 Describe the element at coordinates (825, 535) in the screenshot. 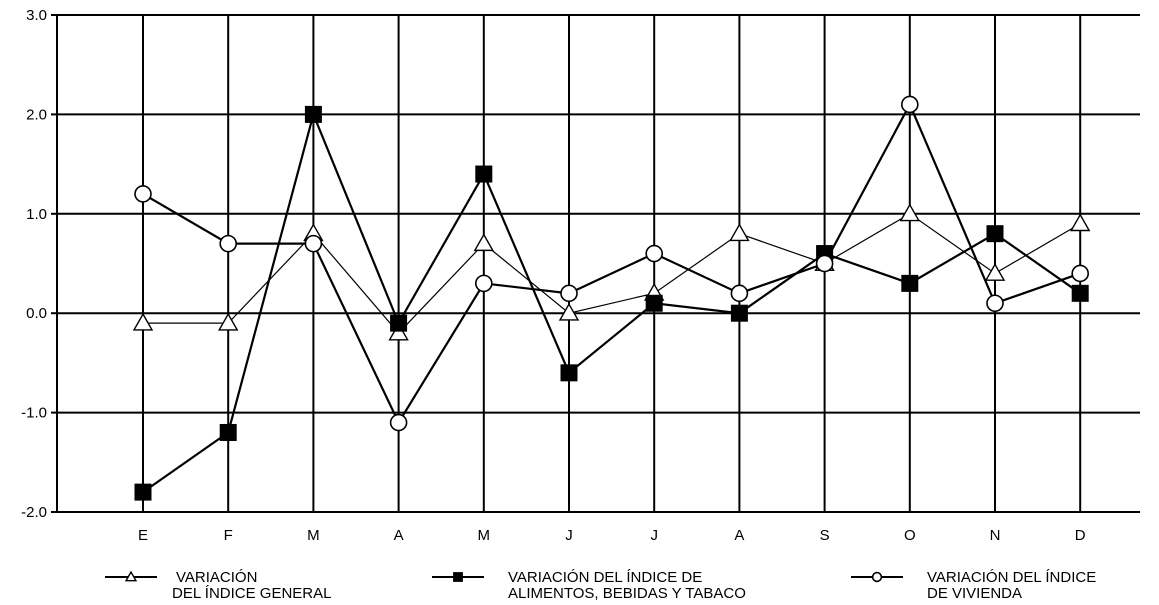

I see `x-tick-label: S` at that location.